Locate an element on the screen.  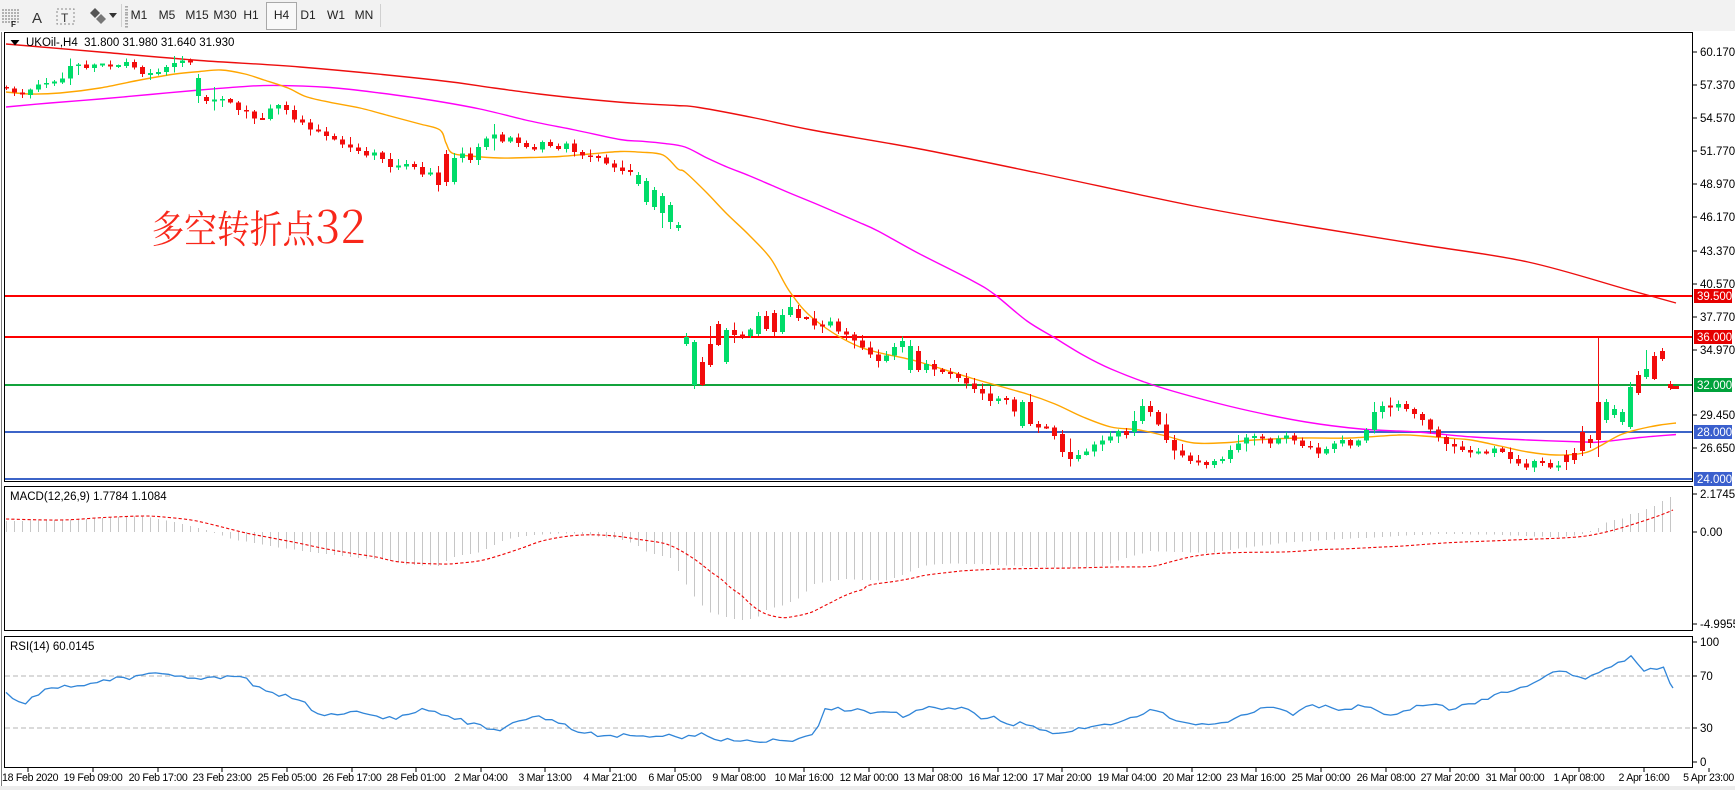
svg-text: 60.170 is located at coordinates (1717, 53).